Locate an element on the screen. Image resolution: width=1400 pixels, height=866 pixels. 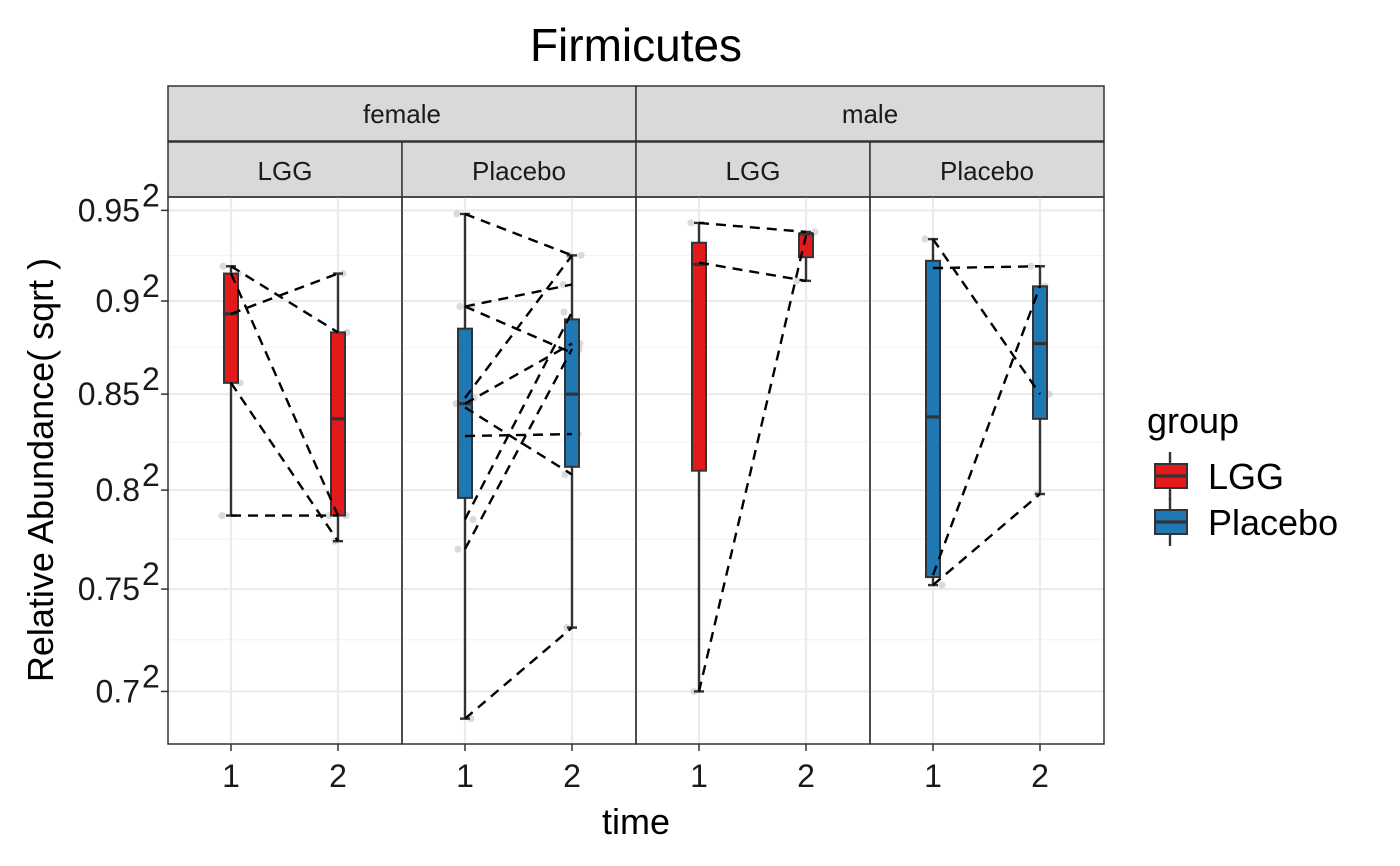
x-axis-title: time is located at coordinates (636, 821).